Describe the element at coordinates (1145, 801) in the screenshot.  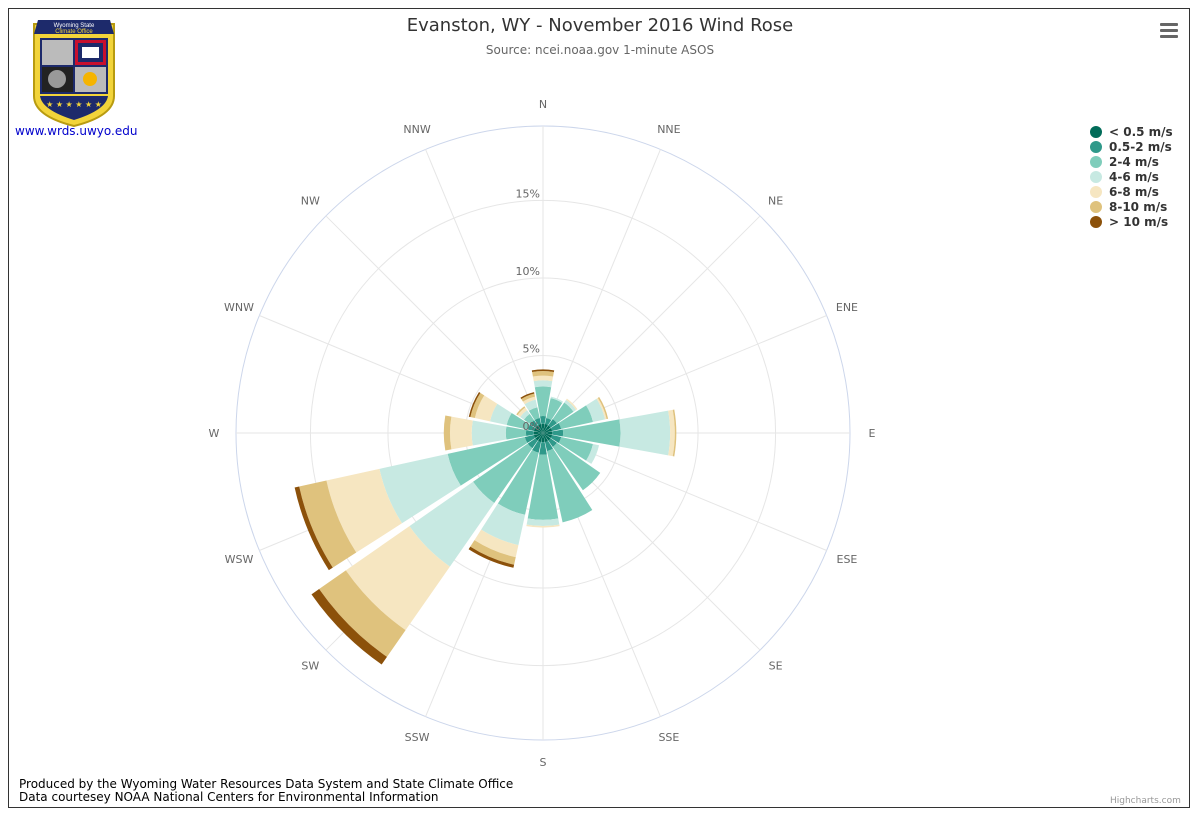
I see `highcharts-credit: Highcharts.com` at that location.